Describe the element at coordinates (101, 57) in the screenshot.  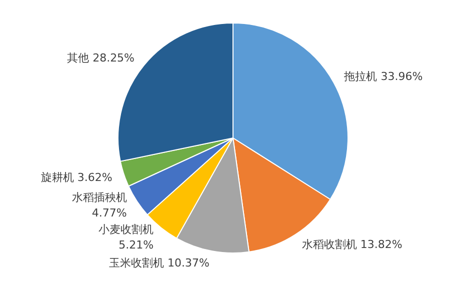
I see `slice-label: 其他 28.25%` at that location.